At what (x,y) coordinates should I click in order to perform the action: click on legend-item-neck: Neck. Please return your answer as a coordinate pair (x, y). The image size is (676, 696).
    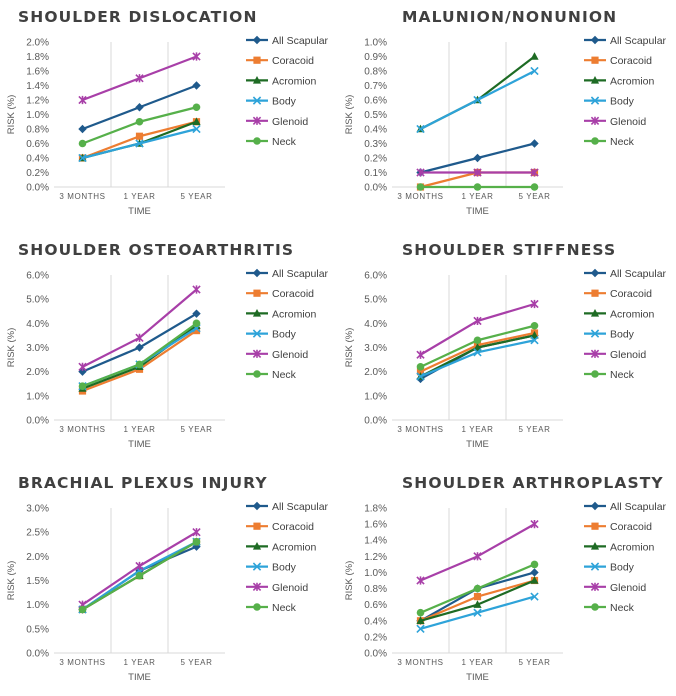
    Looking at the image, I should click on (609, 375).